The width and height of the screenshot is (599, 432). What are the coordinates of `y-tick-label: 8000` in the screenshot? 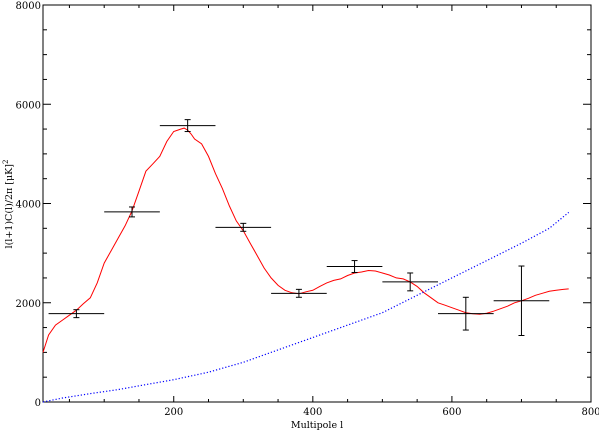 It's located at (28, 6).